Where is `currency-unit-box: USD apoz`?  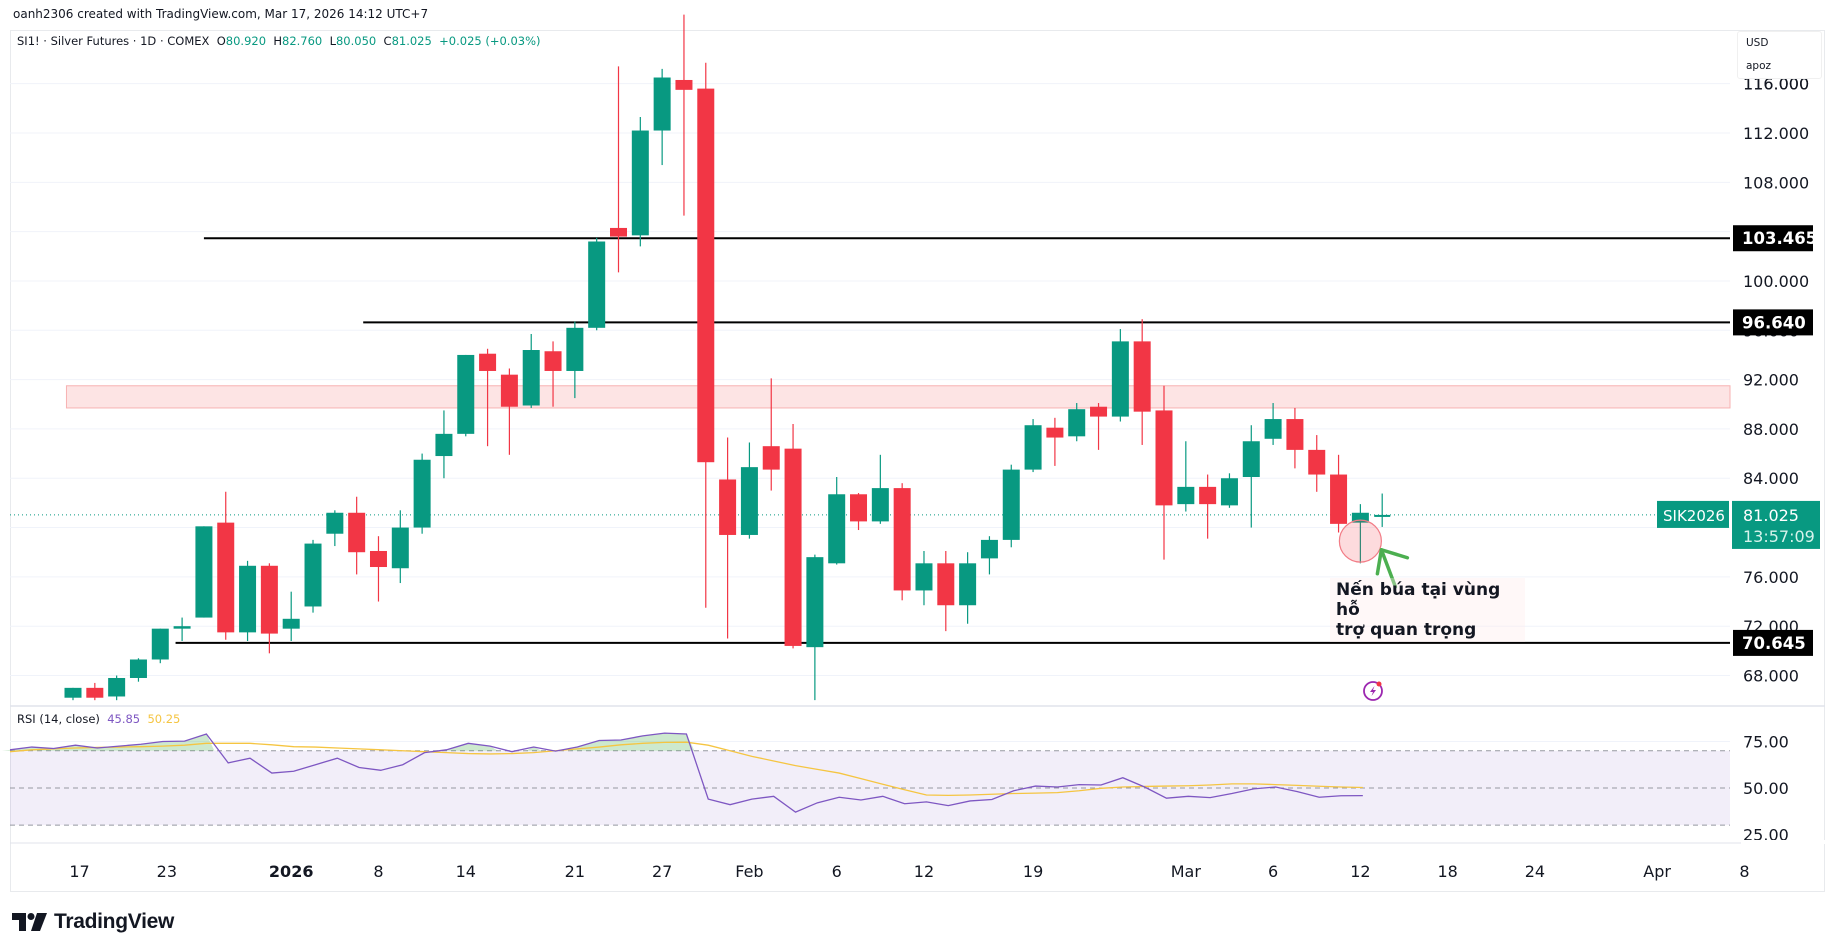
currency-unit-box: USD apoz is located at coordinates (1779, 55).